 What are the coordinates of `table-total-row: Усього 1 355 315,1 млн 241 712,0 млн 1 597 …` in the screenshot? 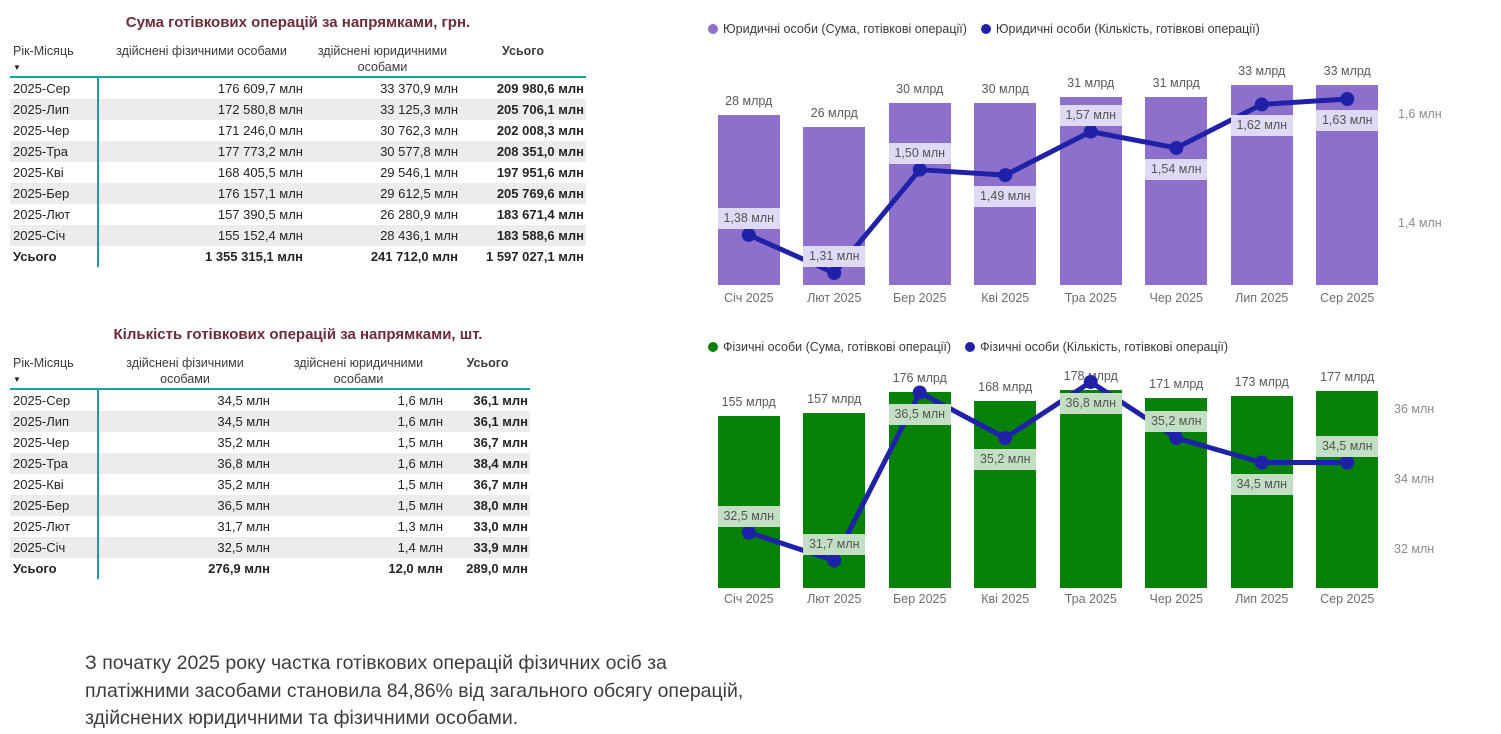 It's located at (298, 256).